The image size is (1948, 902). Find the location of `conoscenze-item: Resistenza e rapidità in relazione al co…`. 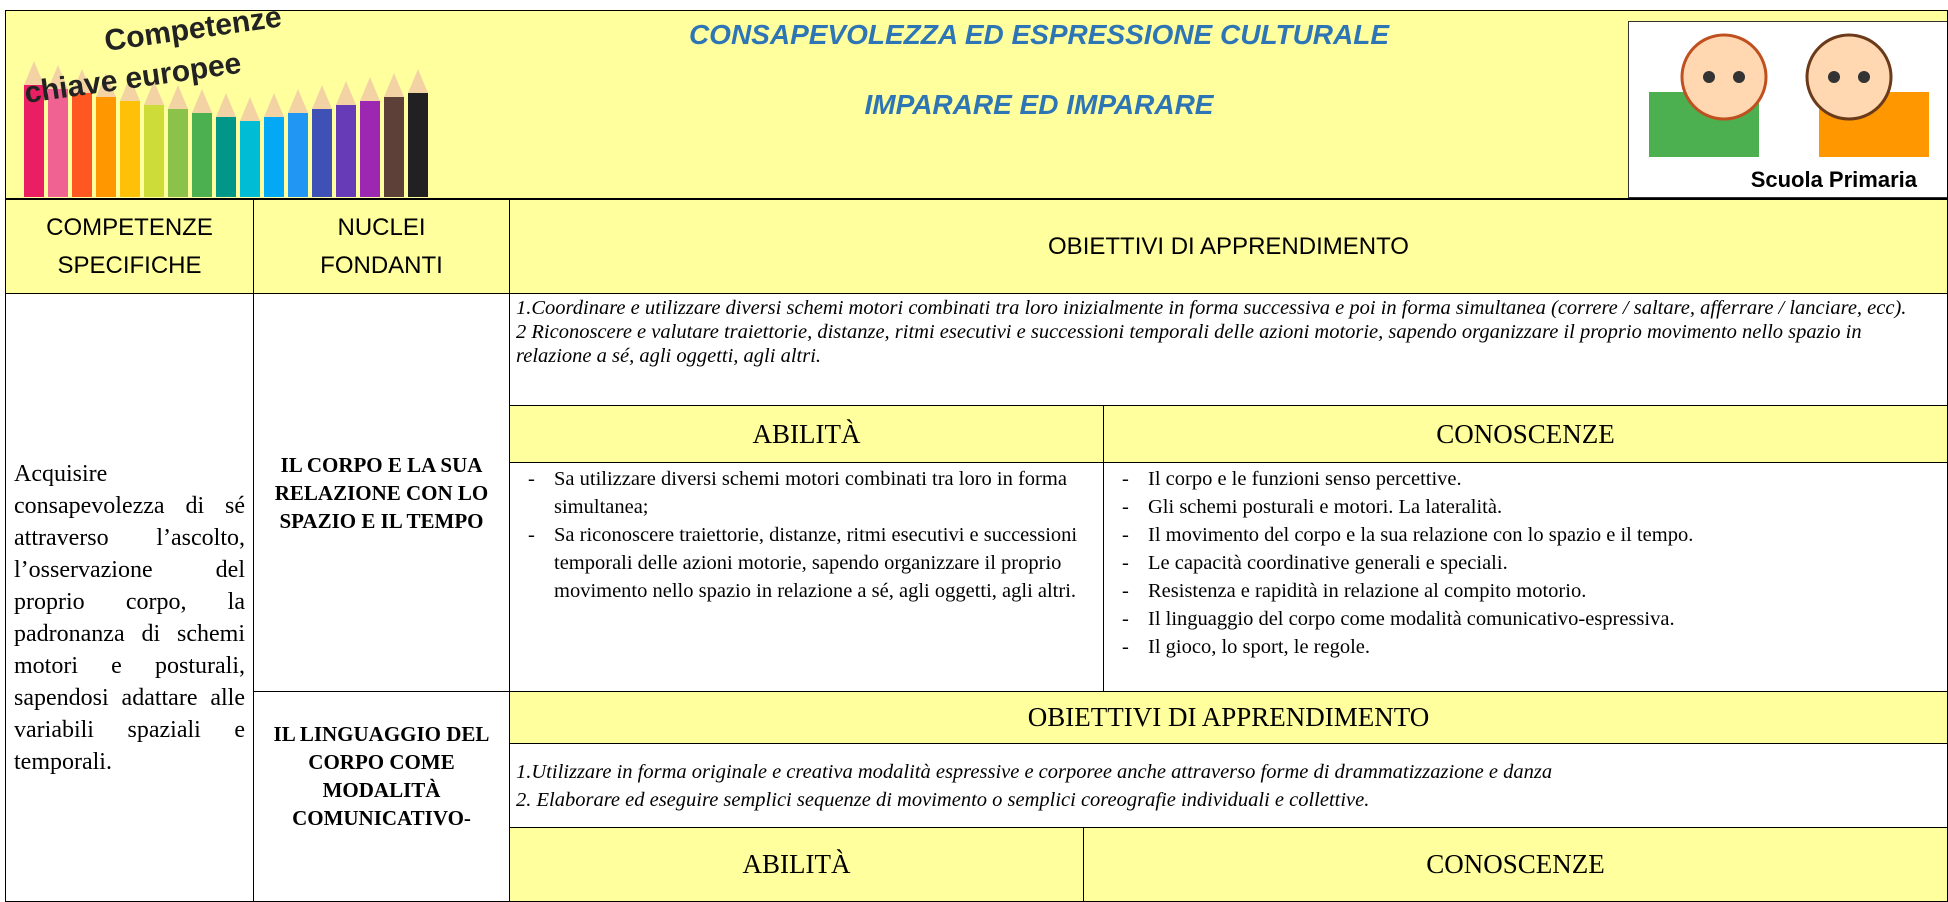

conoscenze-item: Resistenza e rapidità in relazione al co… is located at coordinates (1532, 591).